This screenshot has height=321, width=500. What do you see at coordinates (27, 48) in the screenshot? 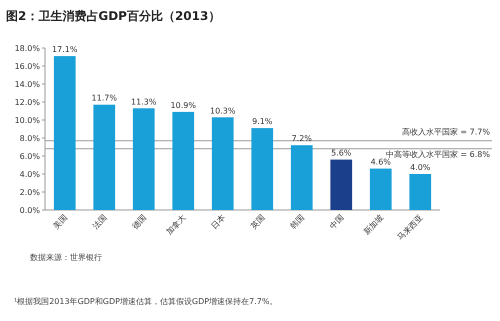
I see `y-tick-label: 18.0%` at bounding box center [27, 48].